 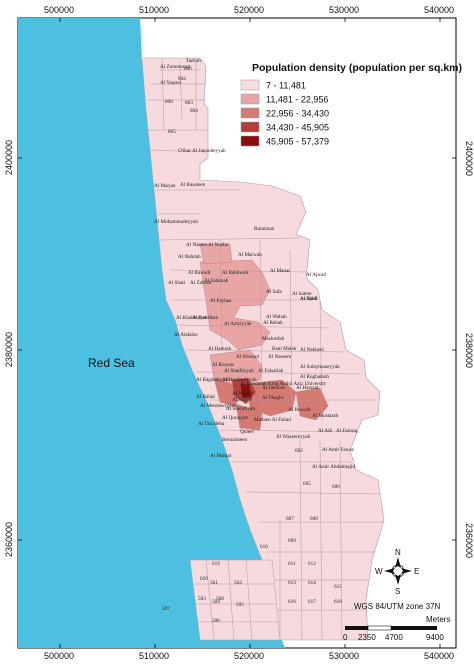 I want to click on district-label: Al Qurayyat, so click(x=235, y=418).